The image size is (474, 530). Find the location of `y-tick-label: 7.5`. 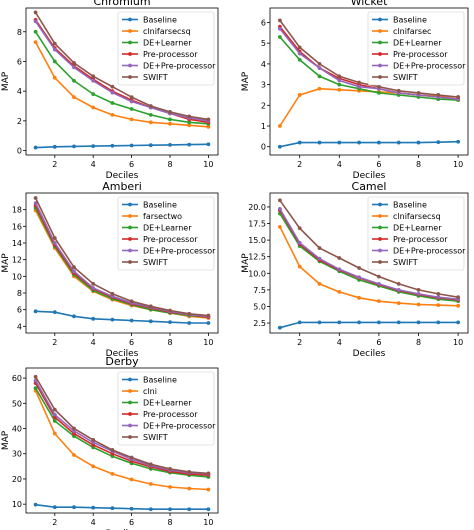

y-tick-label: 7.5 is located at coordinates (259, 290).